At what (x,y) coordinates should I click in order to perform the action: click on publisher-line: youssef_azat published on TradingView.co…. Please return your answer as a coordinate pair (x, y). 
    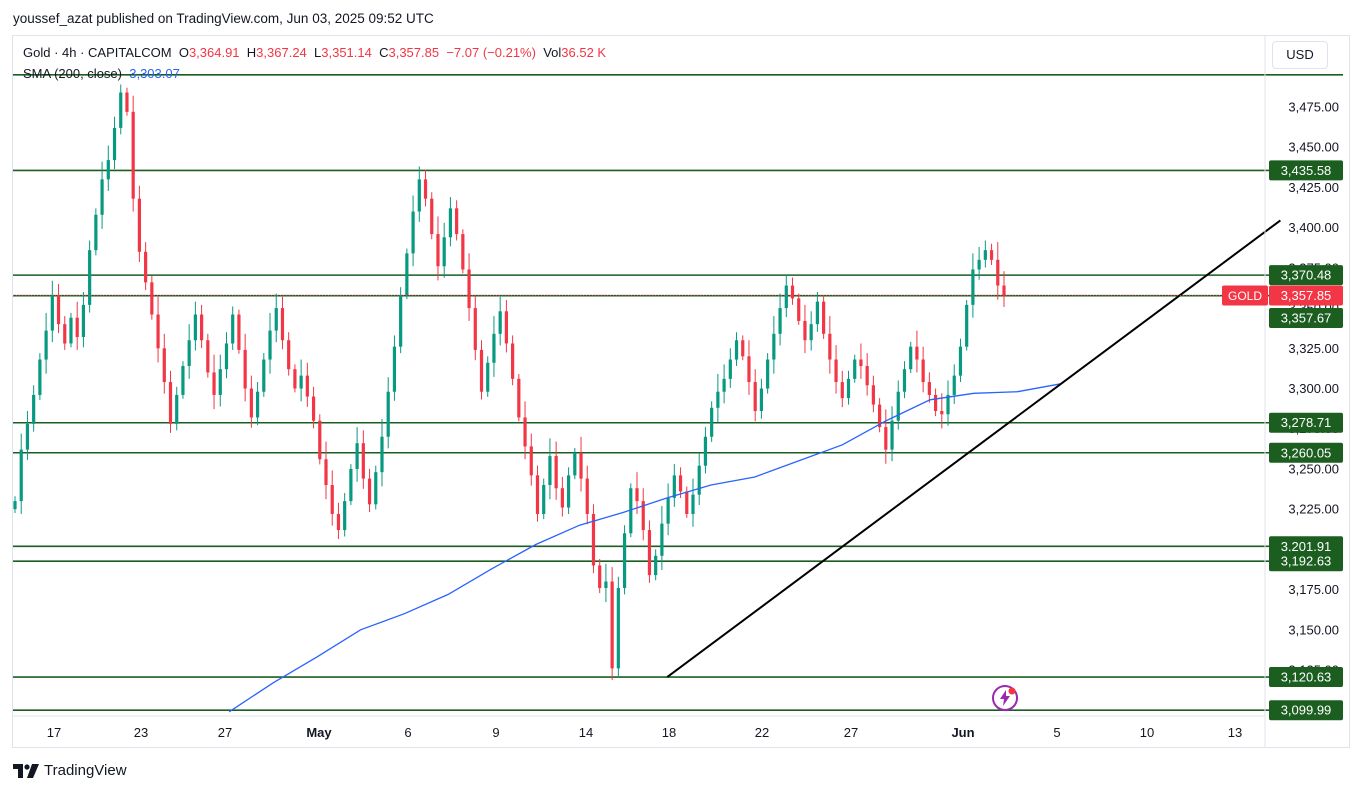
    Looking at the image, I should click on (223, 18).